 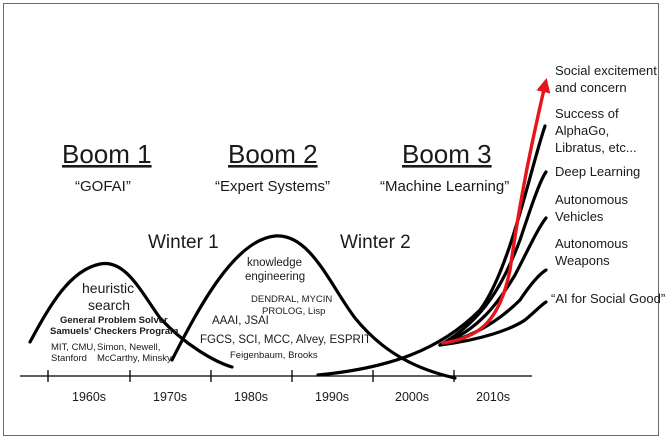 I want to click on decade-1970s: 1970s, so click(x=170, y=397).